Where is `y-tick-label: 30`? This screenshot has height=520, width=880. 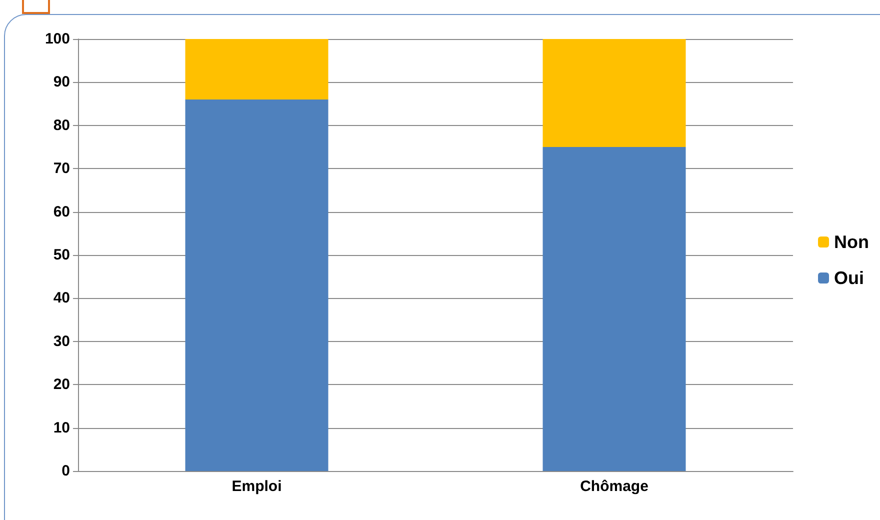
y-tick-label: 30 is located at coordinates (61, 341).